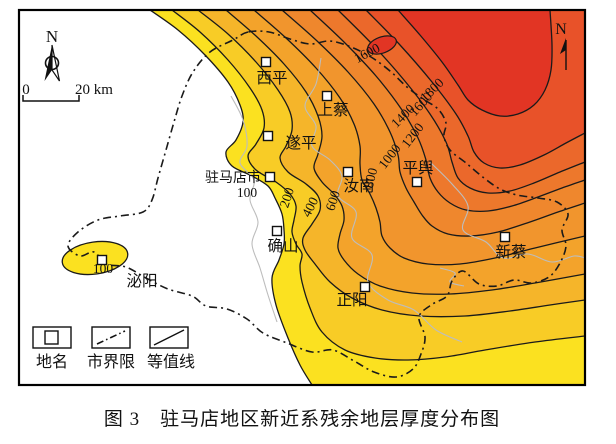  Describe the element at coordinates (52, 63) in the screenshot. I see `north-arrow-icon` at that location.